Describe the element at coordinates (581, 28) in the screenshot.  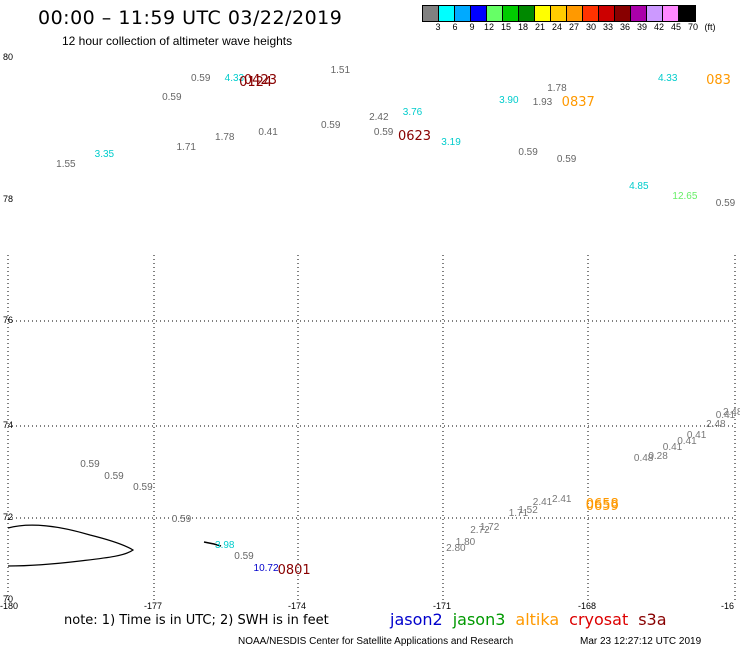
I see `colorbar-labels: 3 6 9 12 15 18 21 24 27 30 33 36 39 42 45 70 (ft)` at that location.